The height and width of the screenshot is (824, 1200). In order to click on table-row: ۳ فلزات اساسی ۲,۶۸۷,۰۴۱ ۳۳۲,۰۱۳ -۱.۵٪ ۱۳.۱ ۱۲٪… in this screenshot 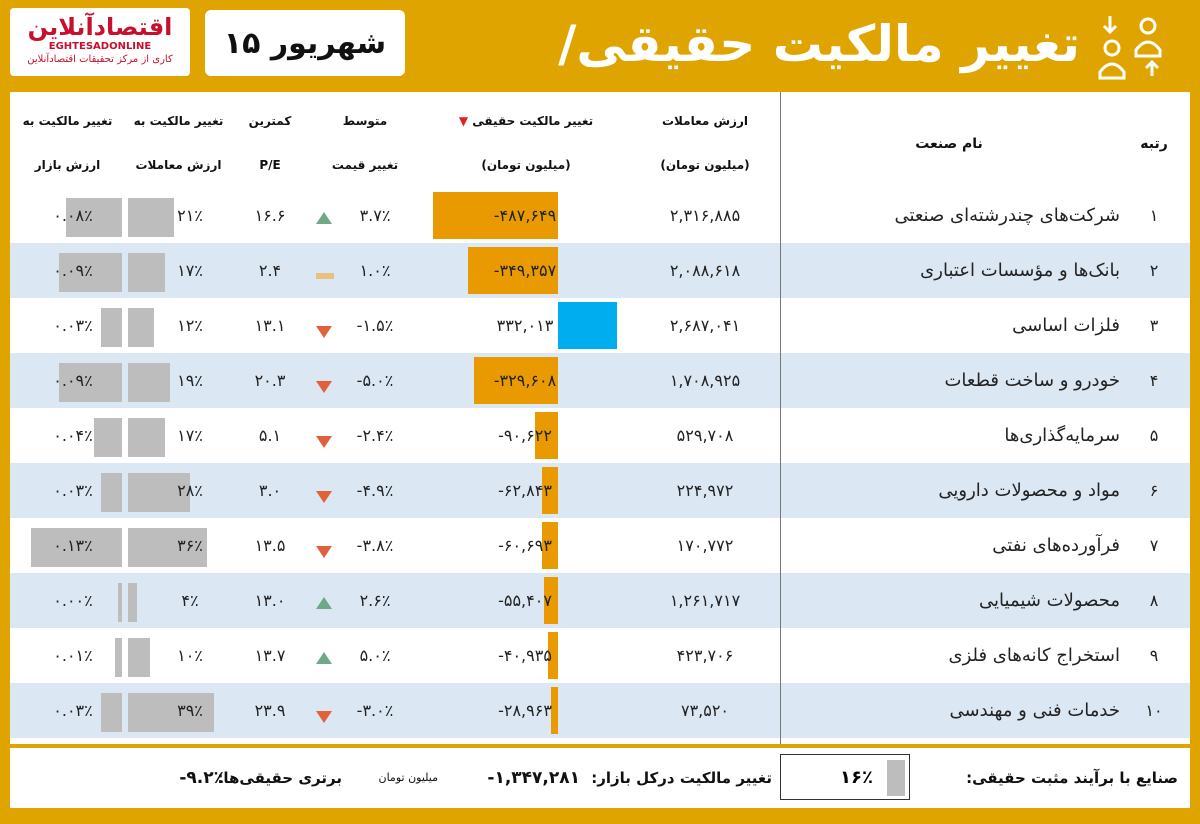, I will do `click(600, 325)`.